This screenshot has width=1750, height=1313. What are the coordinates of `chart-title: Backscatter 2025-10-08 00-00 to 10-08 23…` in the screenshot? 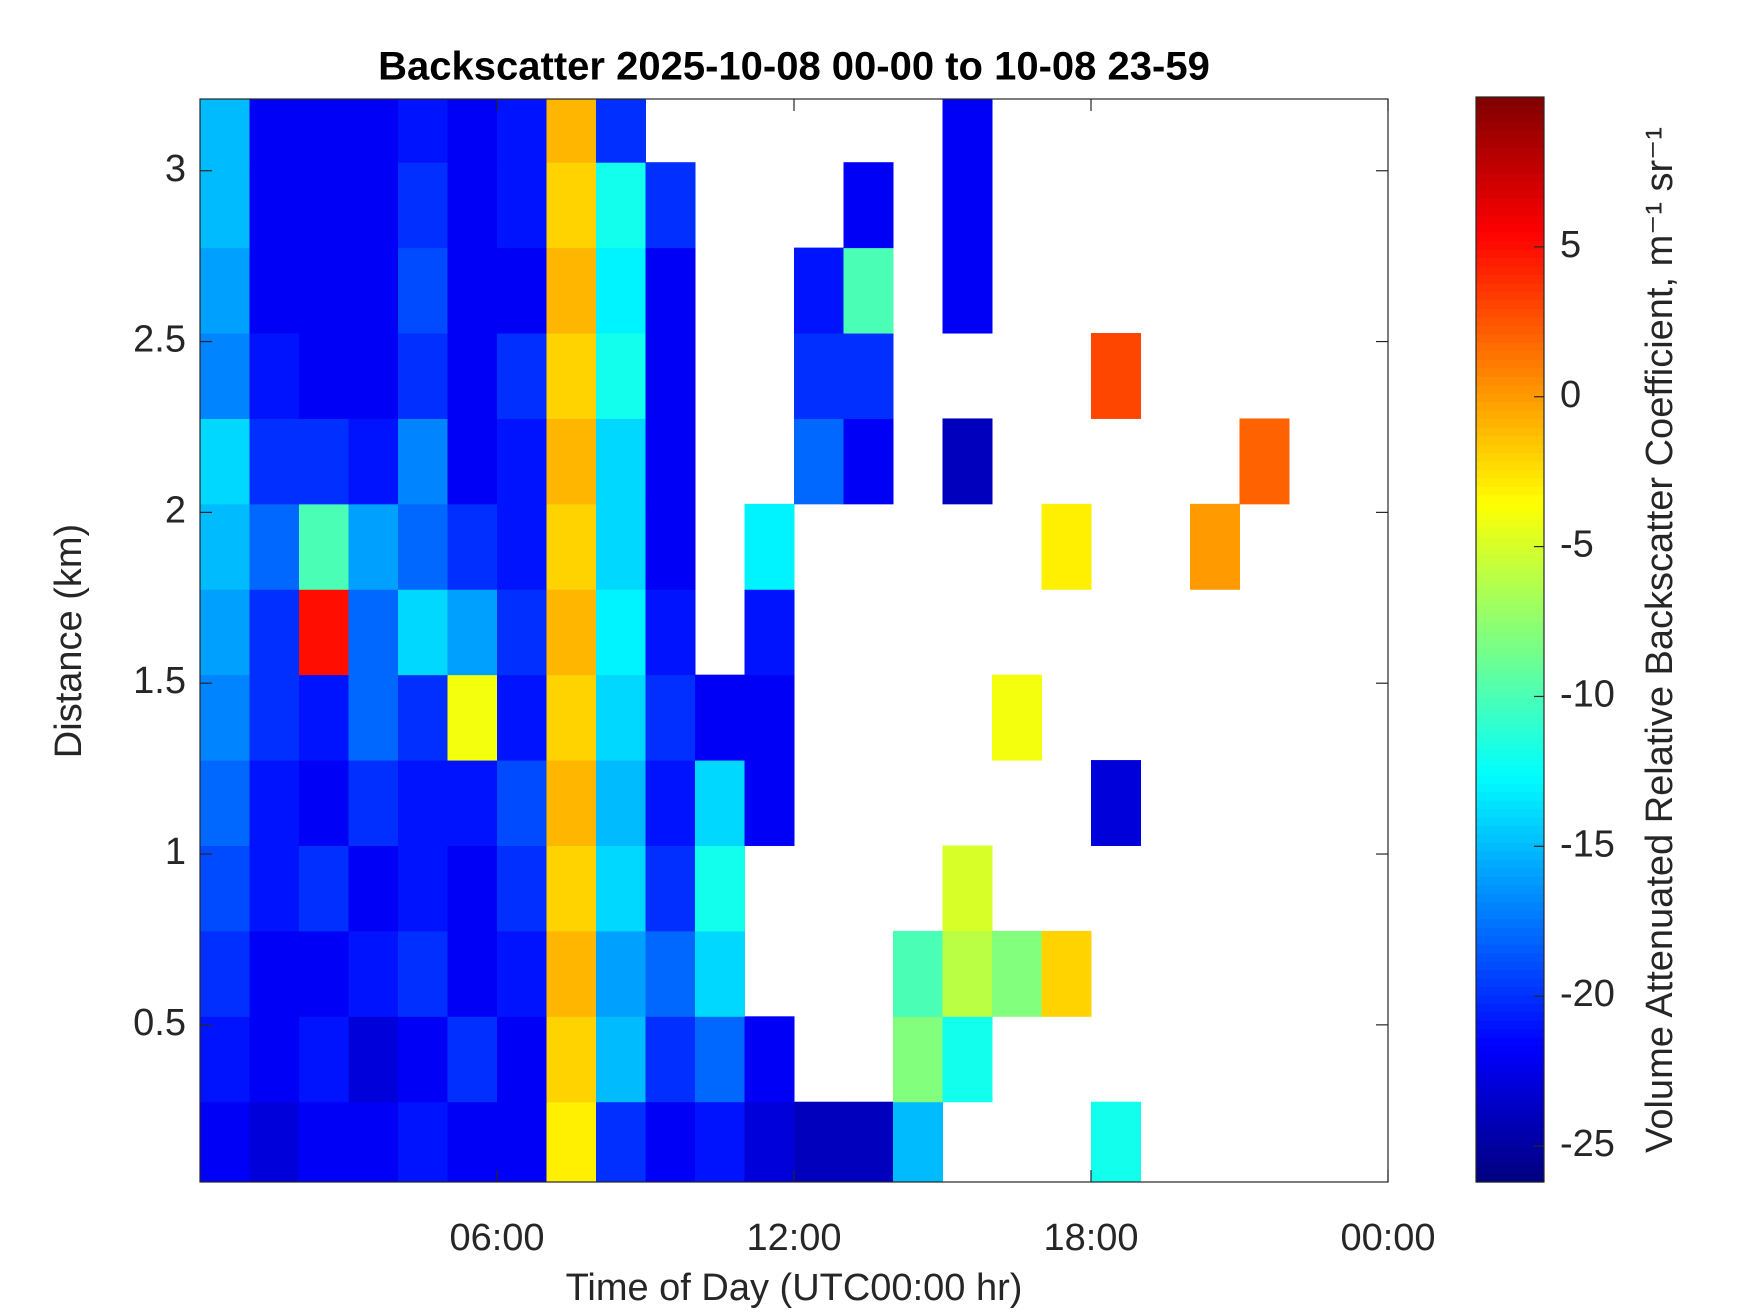 It's located at (794, 67).